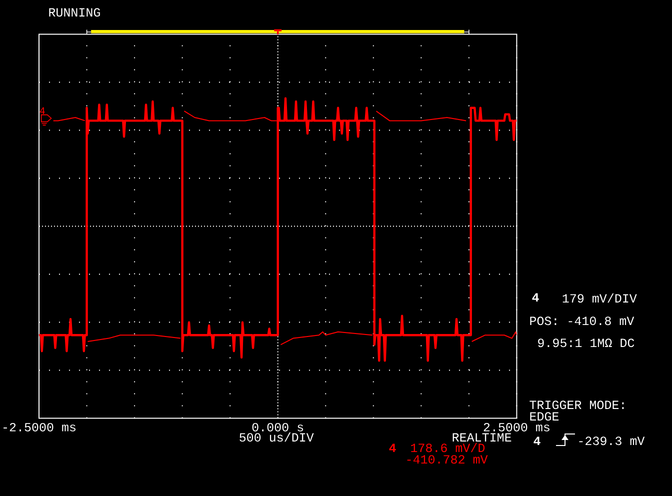 The height and width of the screenshot is (496, 672). What do you see at coordinates (40, 427) in the screenshot?
I see `x-tick-label: -2.5000 ms` at bounding box center [40, 427].